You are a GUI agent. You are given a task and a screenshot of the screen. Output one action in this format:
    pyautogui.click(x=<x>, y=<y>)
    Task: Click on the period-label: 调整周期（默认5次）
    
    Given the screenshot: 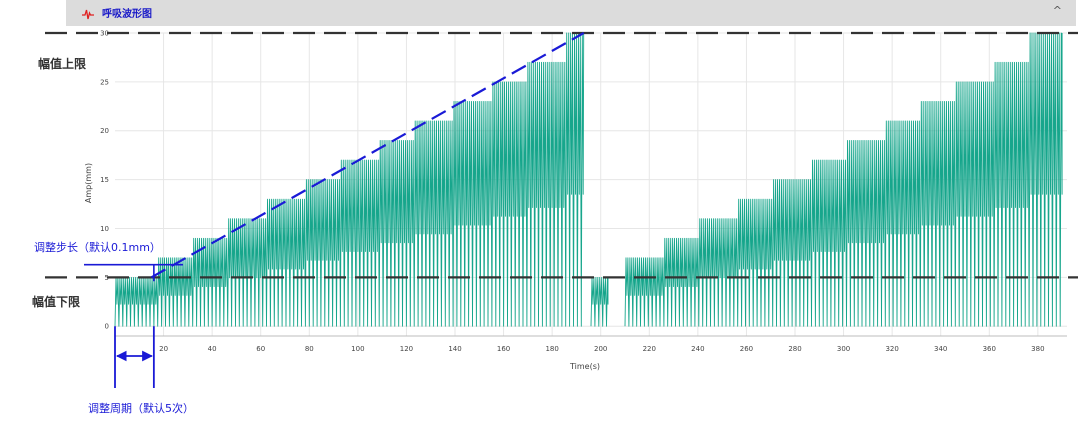 What is the action you would take?
    pyautogui.click(x=141, y=408)
    